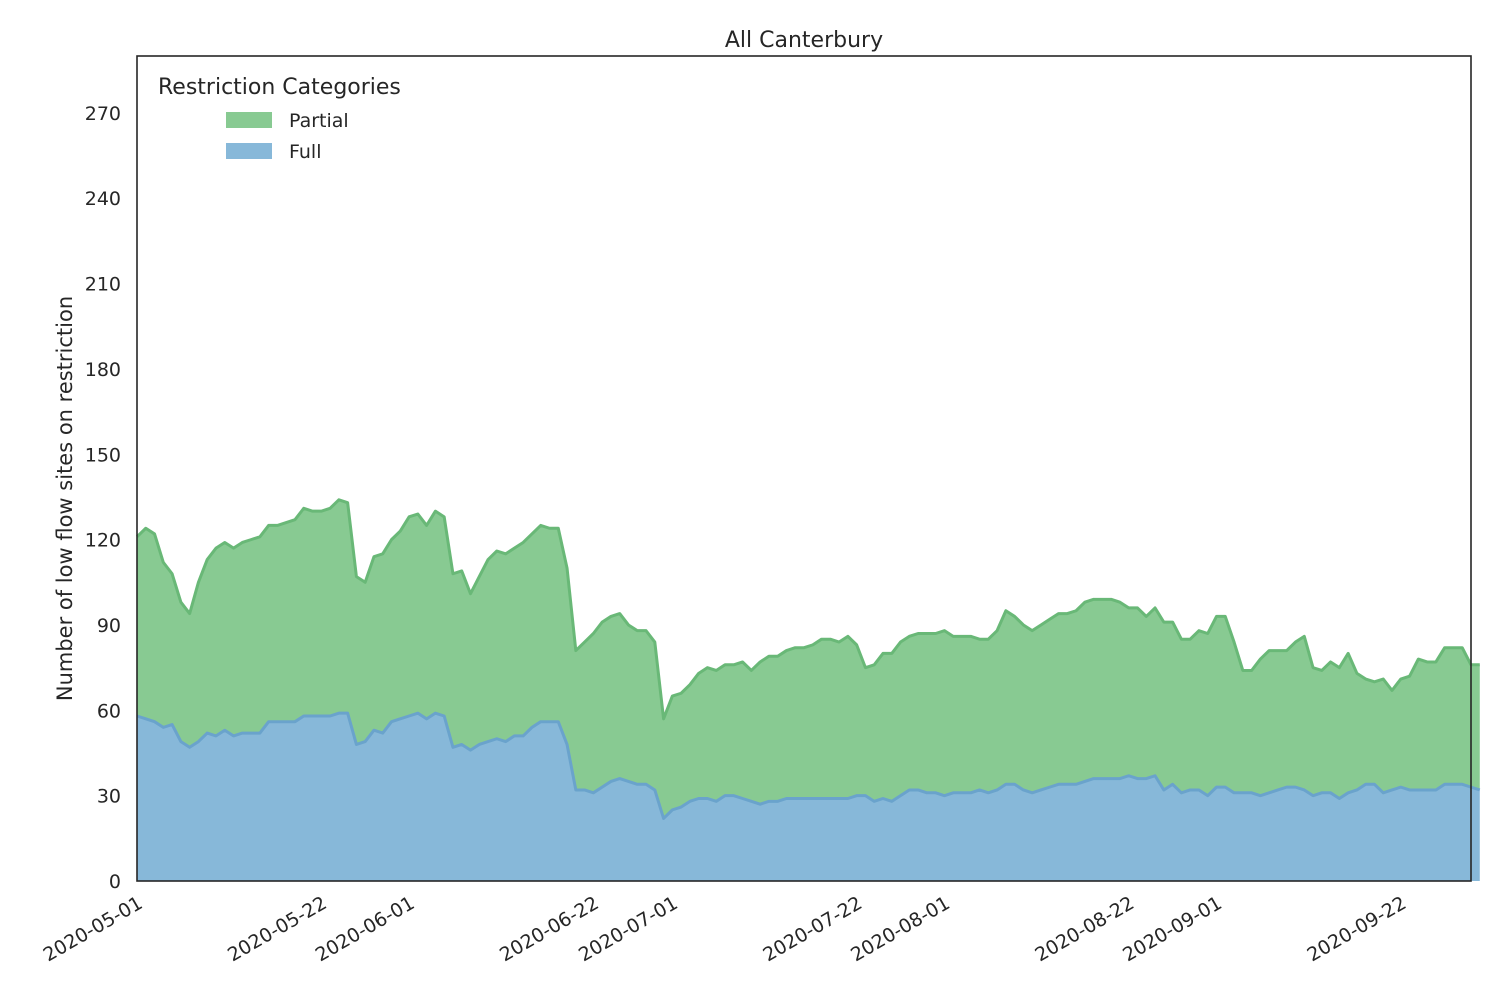 The width and height of the screenshot is (1500, 1000). I want to click on legend-label-partial: Partial, so click(319, 121).